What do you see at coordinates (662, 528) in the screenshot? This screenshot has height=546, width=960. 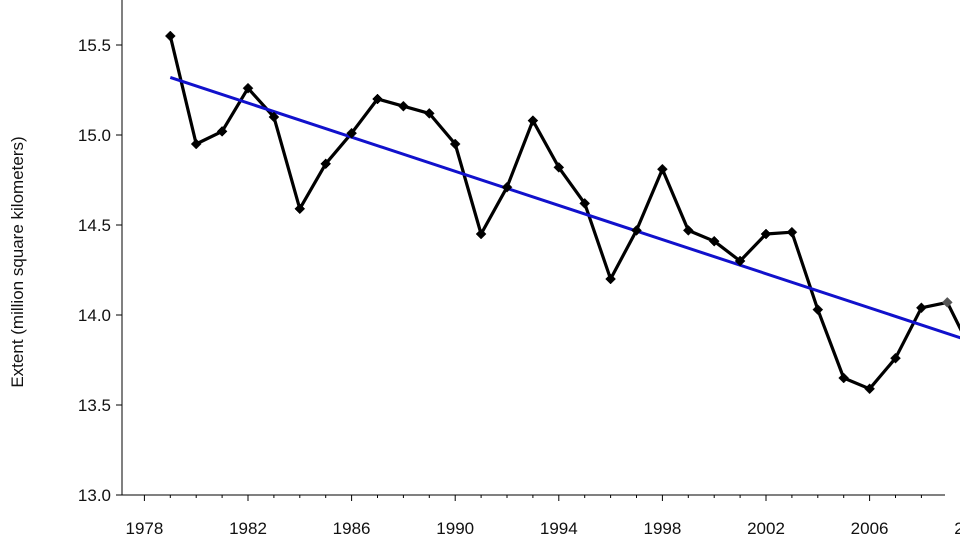 I see `x-tick-label: 1998` at bounding box center [662, 528].